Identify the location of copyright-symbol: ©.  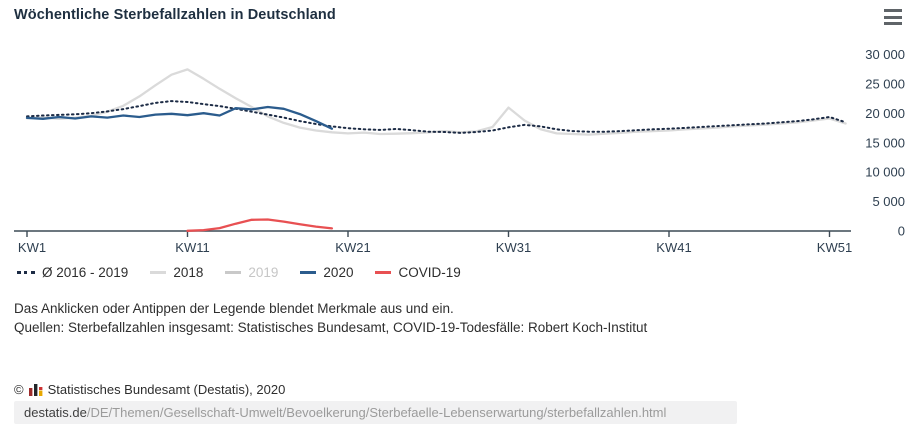
(19, 389).